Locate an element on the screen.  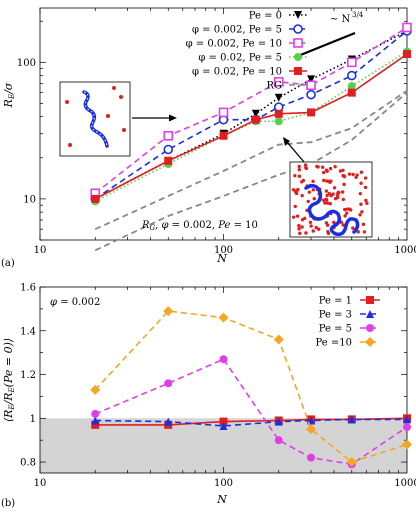
power-law-guide is located at coordinates (326, 44).